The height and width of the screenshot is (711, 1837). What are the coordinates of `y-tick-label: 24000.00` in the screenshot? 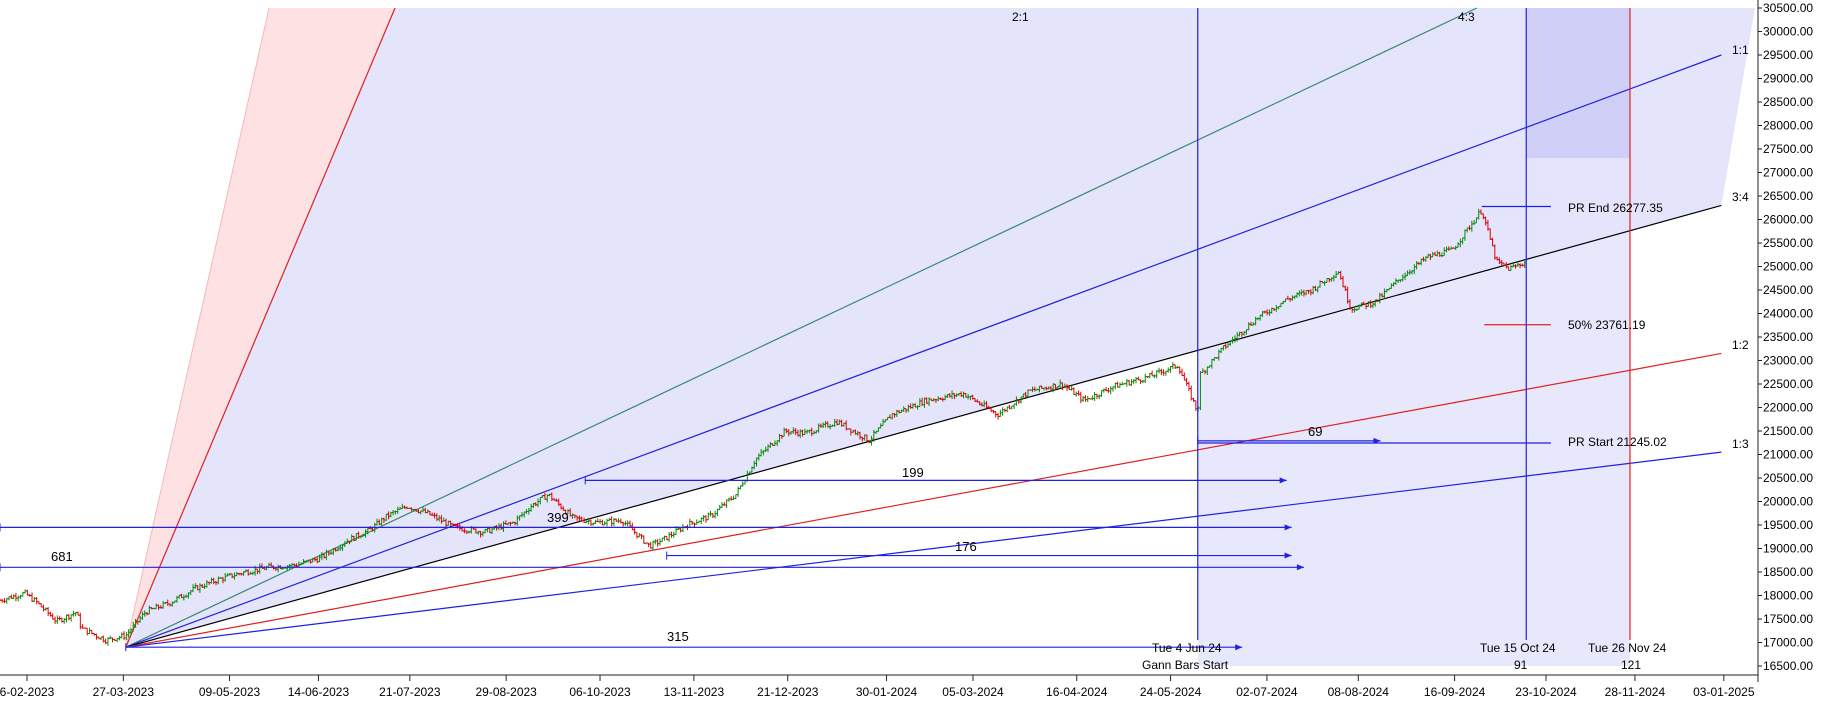 It's located at (1788, 314).